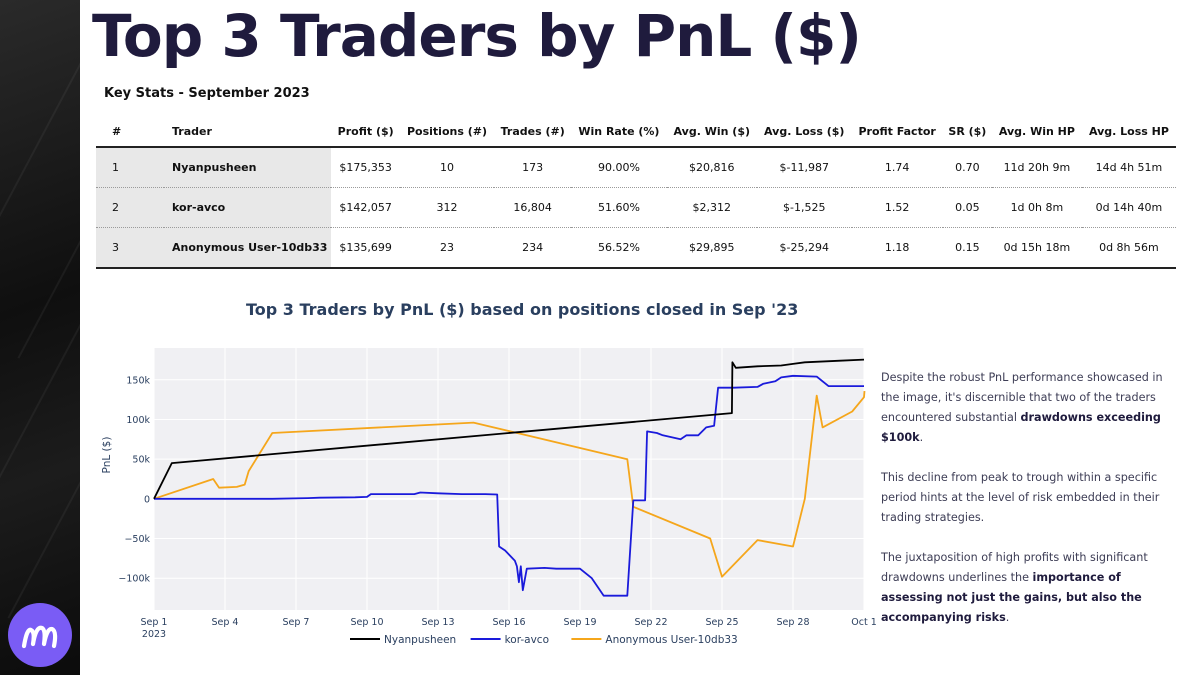 The image size is (1200, 675). I want to click on x-tick-label: Sep 10, so click(366, 622).